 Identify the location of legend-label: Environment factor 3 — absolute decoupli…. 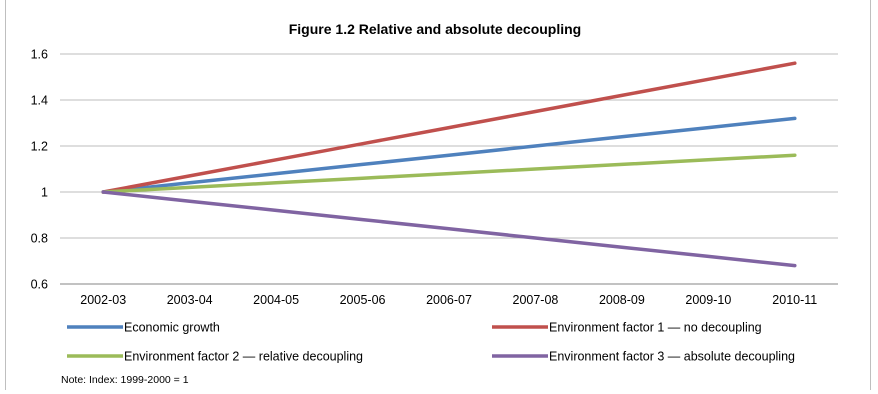
(672, 357).